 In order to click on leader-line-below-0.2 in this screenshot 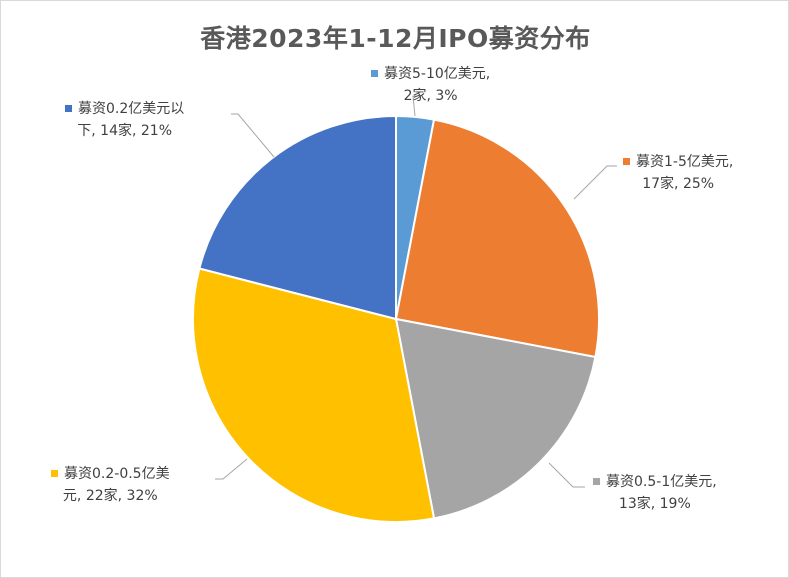, I will do `click(253, 135)`.